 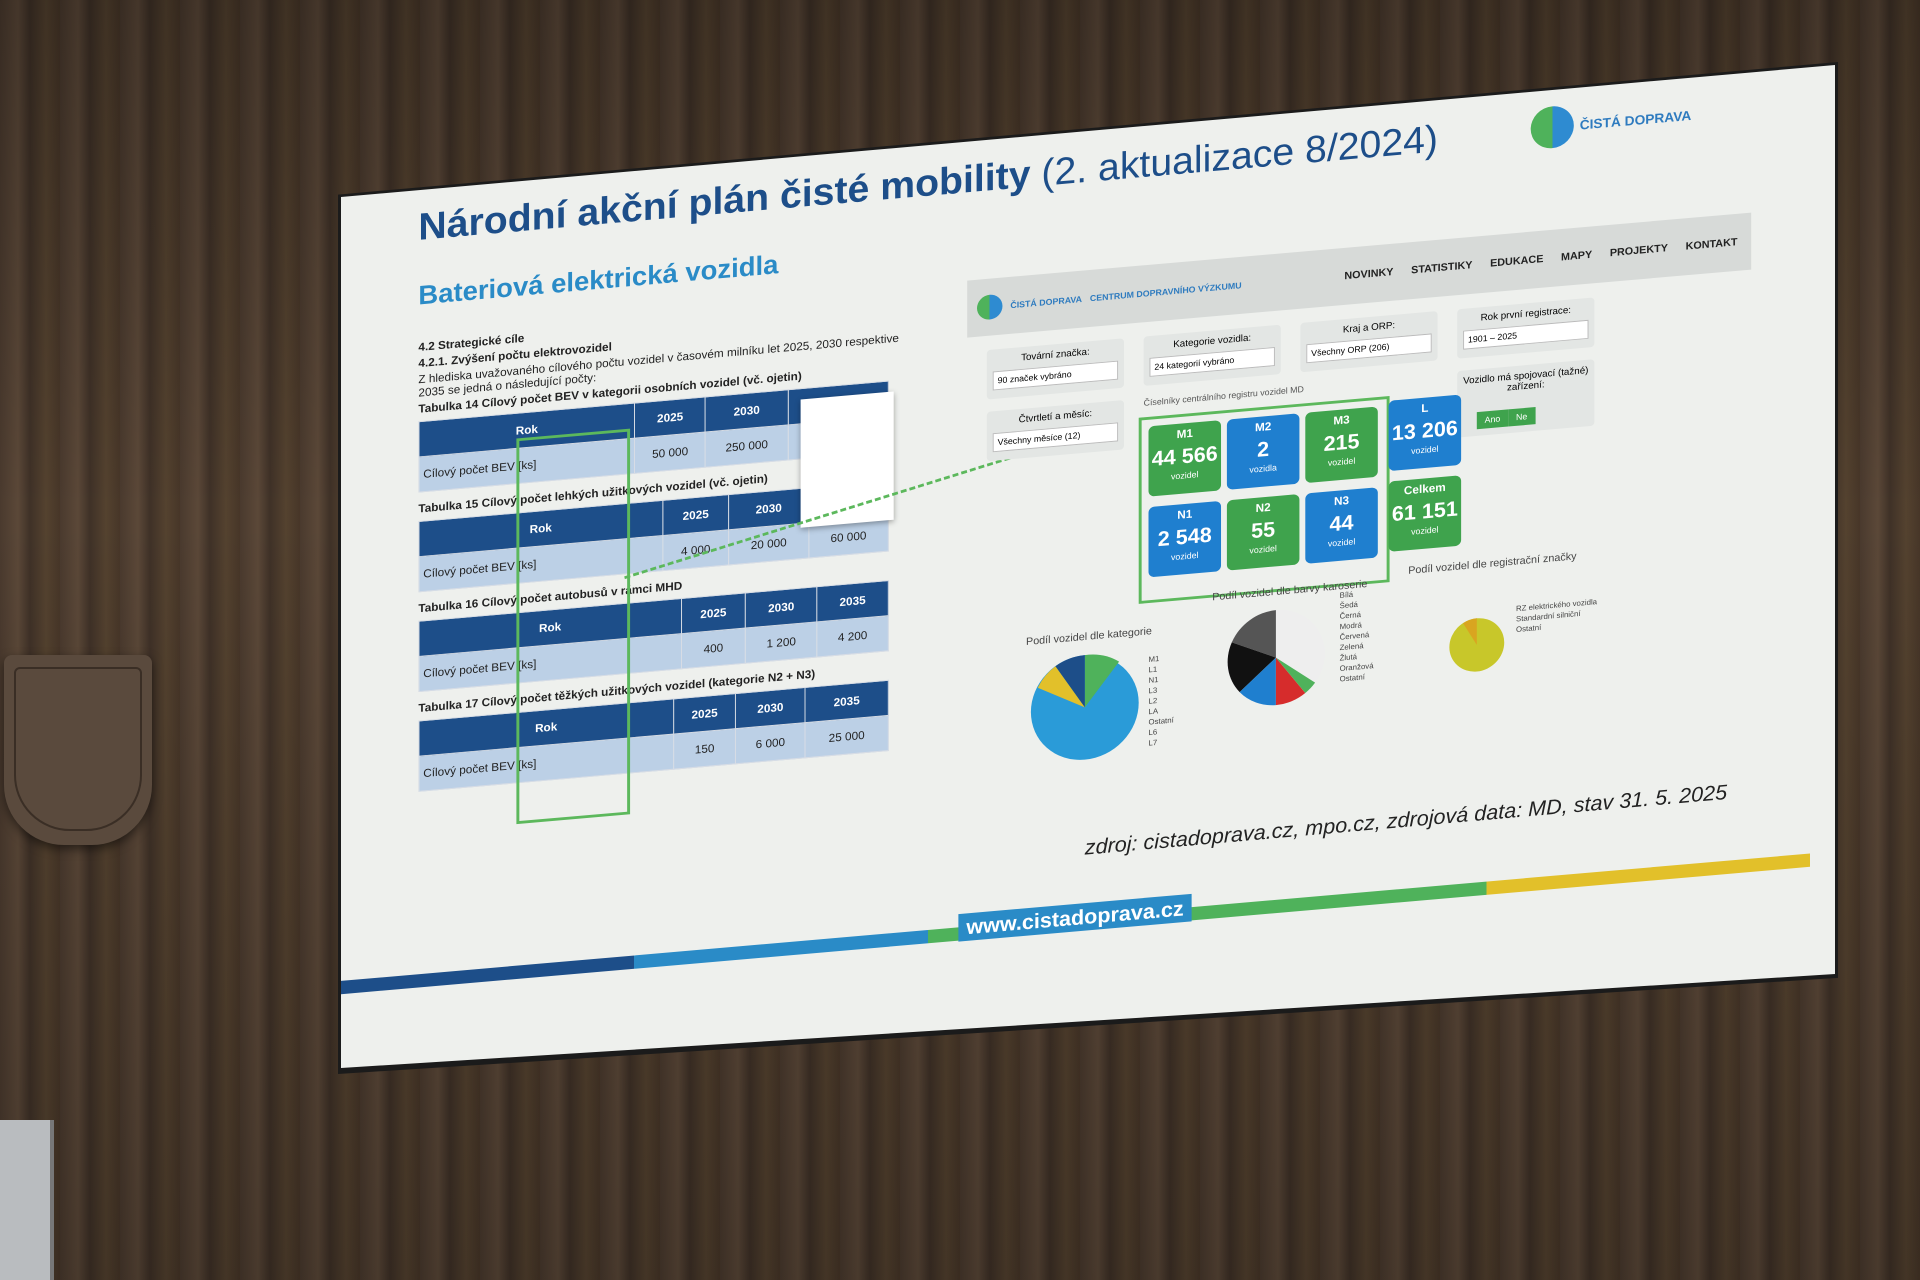 What do you see at coordinates (1184, 434) in the screenshot?
I see `tile-k: M1` at bounding box center [1184, 434].